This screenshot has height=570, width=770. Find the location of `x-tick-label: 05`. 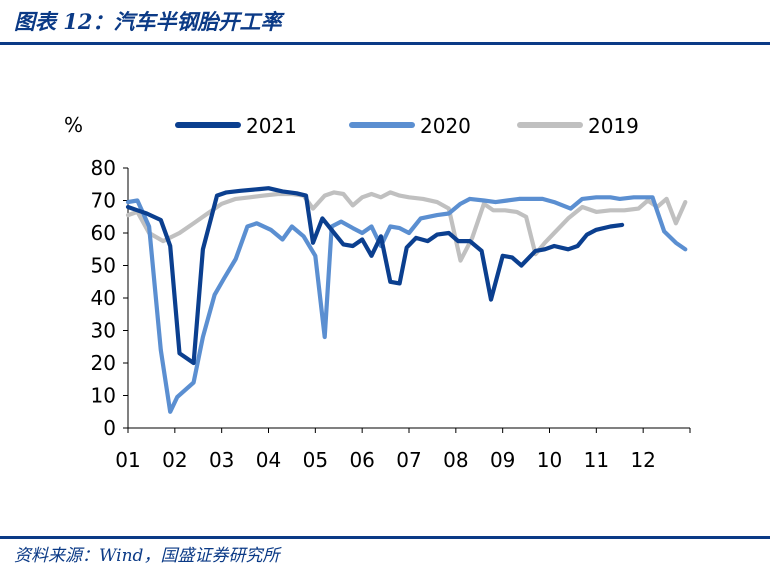

x-tick-label: 05 is located at coordinates (315, 460).